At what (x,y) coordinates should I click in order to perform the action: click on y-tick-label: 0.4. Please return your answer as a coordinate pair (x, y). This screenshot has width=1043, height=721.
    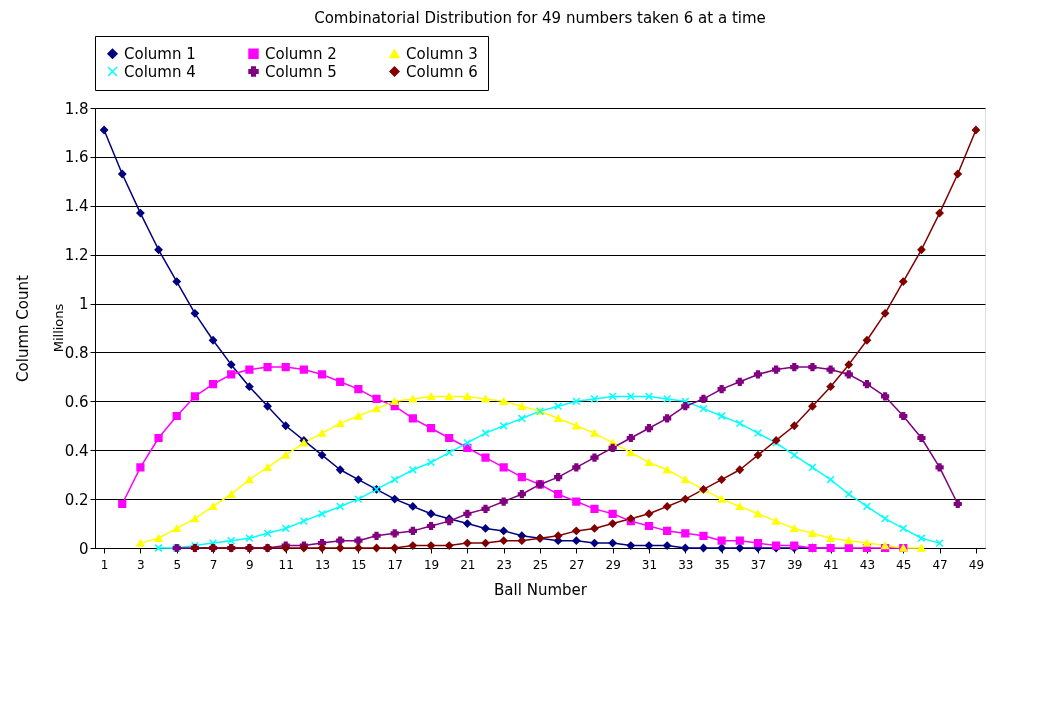
    Looking at the image, I should click on (76, 450).